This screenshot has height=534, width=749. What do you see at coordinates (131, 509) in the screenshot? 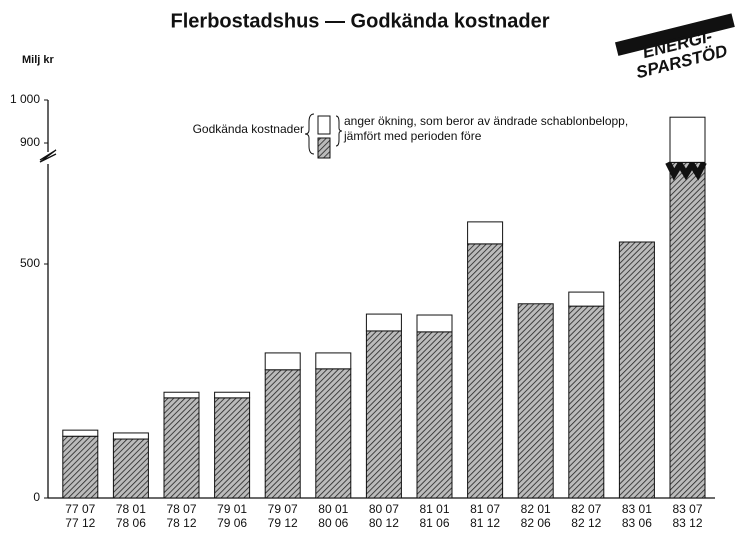
I see `x-tick-label: 78 01` at bounding box center [131, 509].